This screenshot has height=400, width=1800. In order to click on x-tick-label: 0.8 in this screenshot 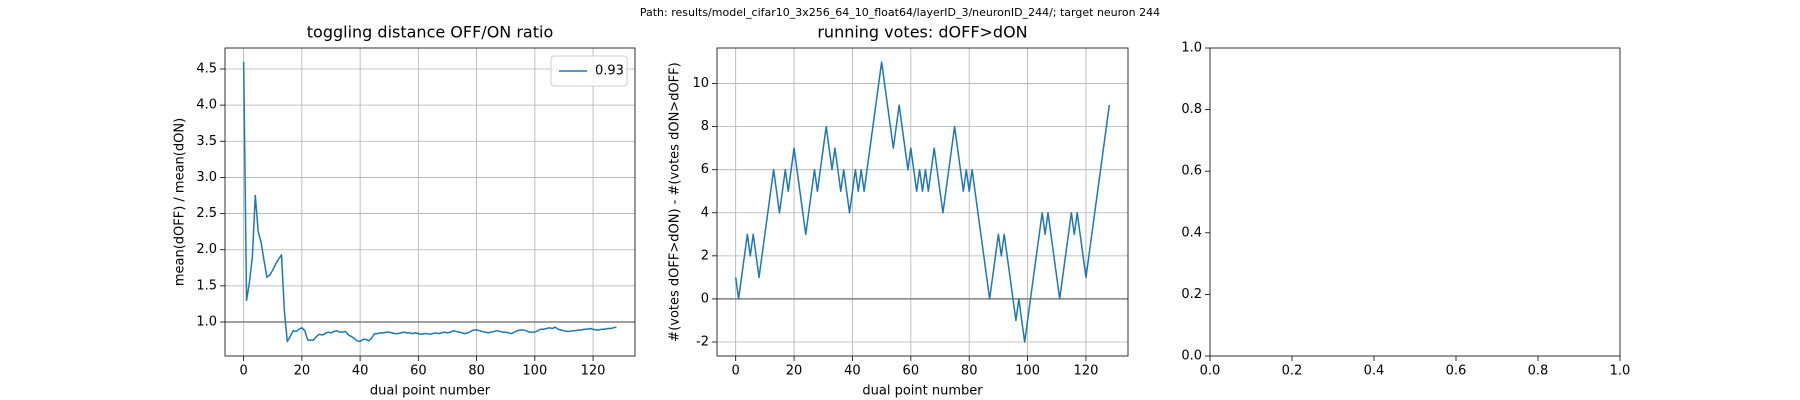, I will do `click(1538, 371)`.